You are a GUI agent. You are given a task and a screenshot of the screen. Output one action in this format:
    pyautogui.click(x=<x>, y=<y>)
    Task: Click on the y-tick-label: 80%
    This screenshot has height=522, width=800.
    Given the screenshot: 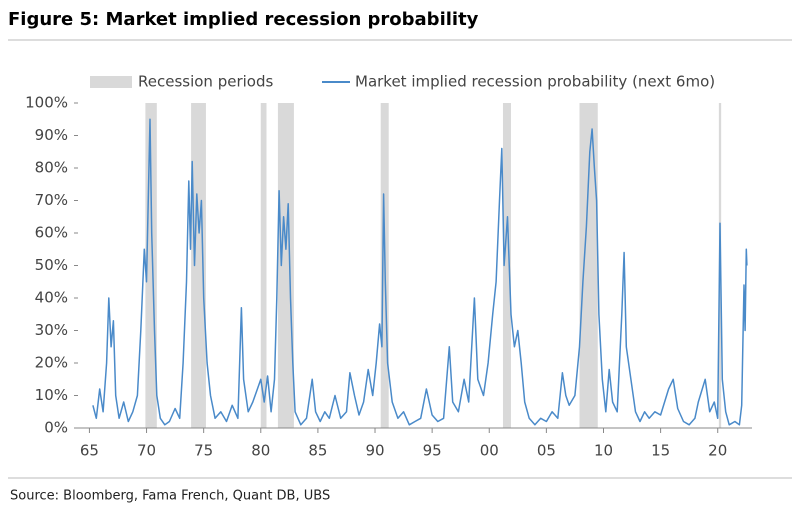 What is the action you would take?
    pyautogui.click(x=51, y=168)
    